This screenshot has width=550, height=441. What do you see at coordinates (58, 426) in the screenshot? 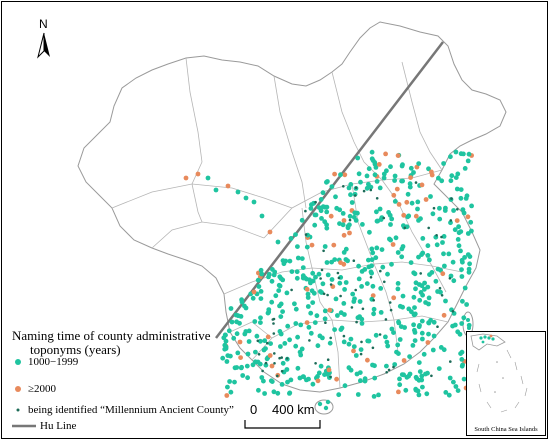
I see `legend-label-hu-line: Hu Line` at bounding box center [58, 426].